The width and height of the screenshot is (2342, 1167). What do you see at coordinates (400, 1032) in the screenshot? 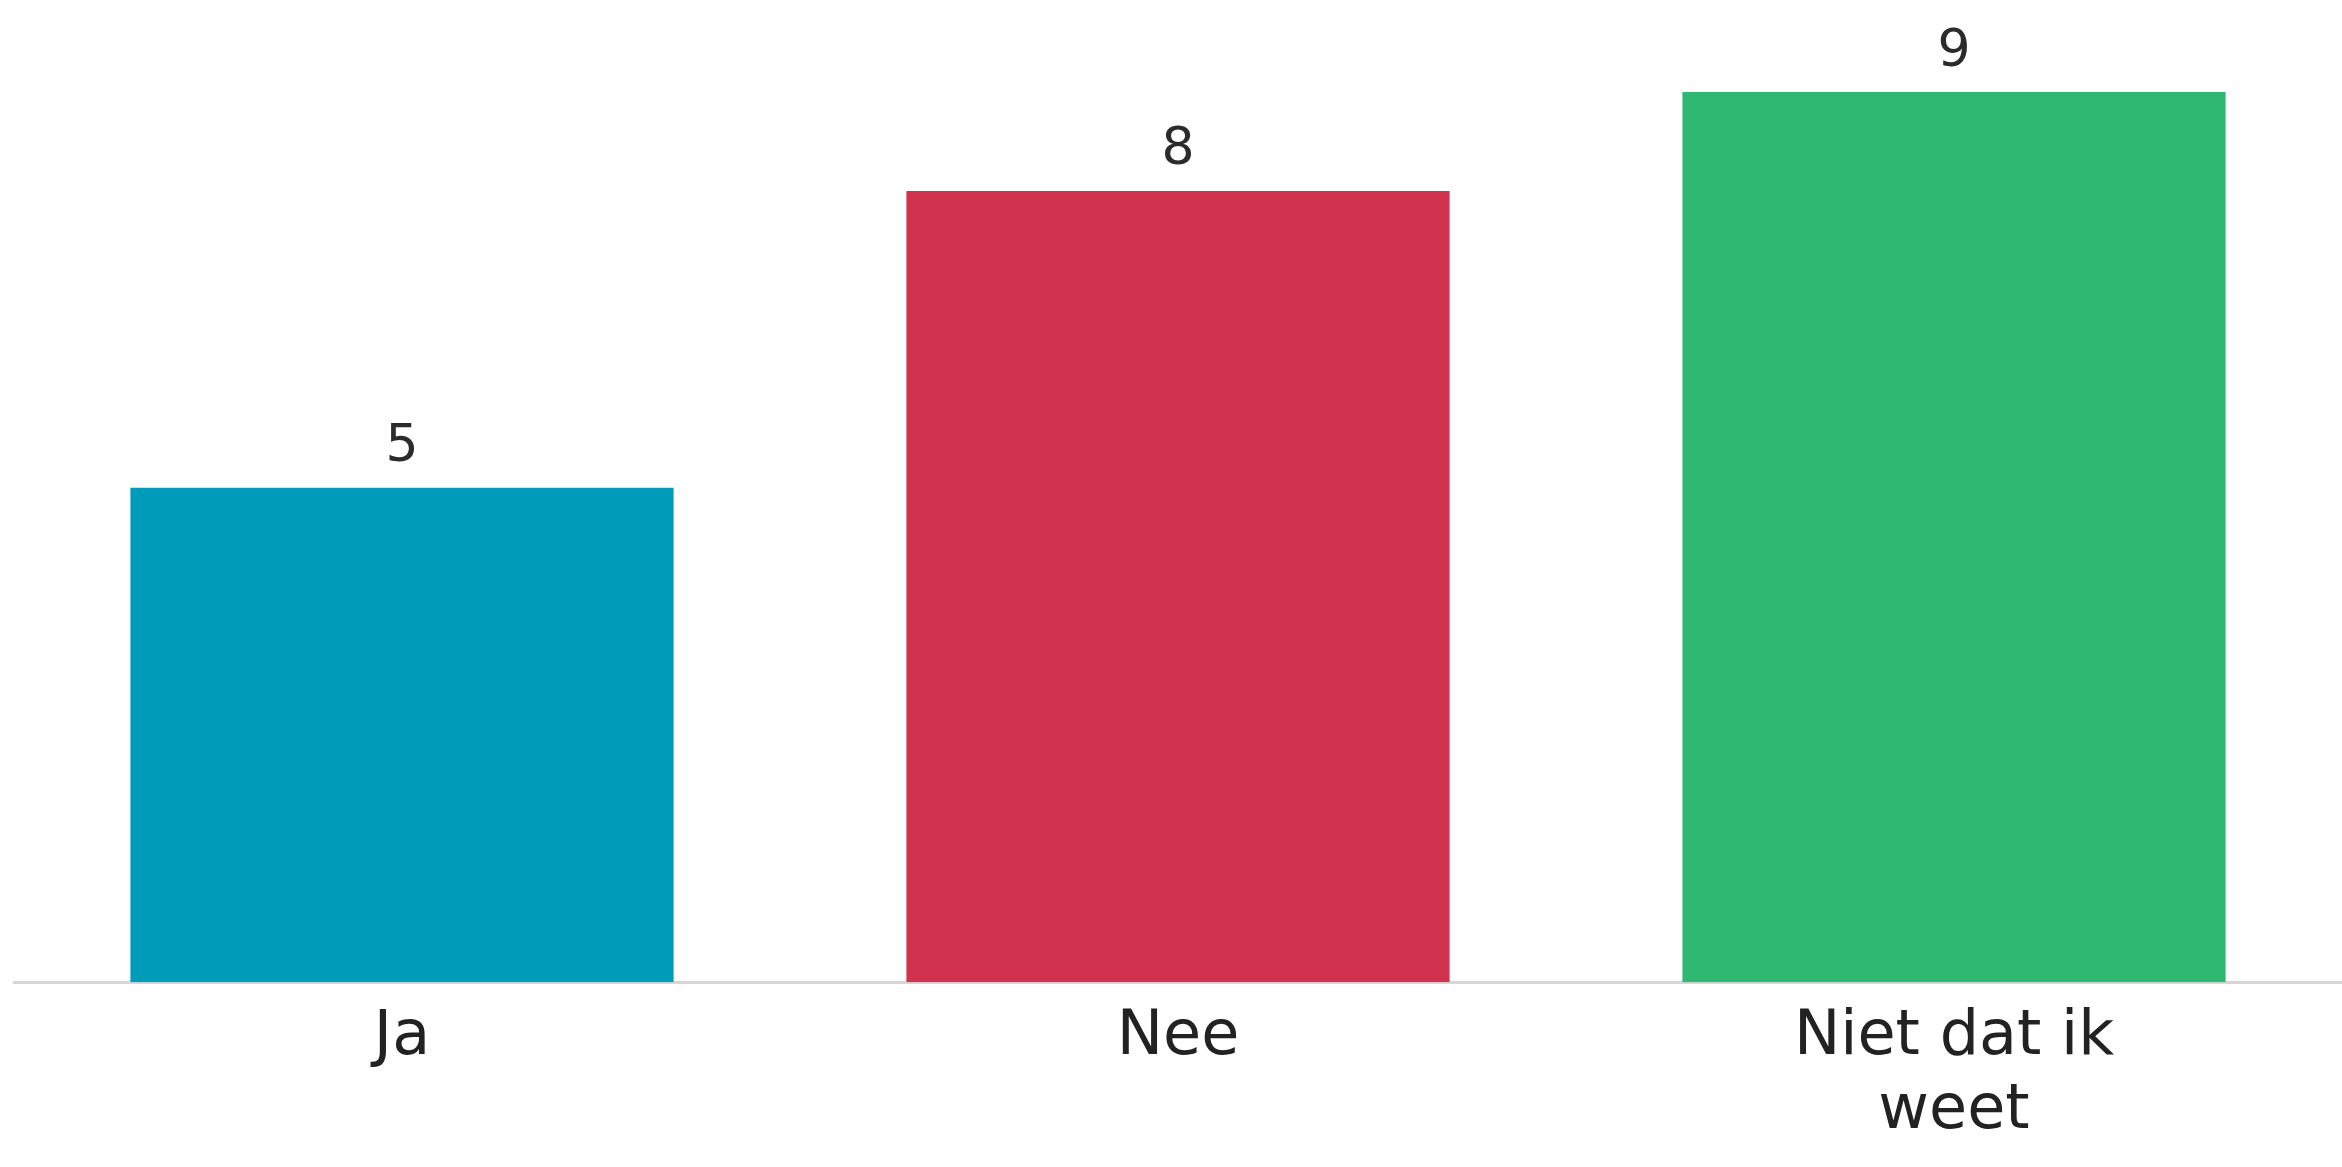
I see `x-tick-label: Ja` at bounding box center [400, 1032].